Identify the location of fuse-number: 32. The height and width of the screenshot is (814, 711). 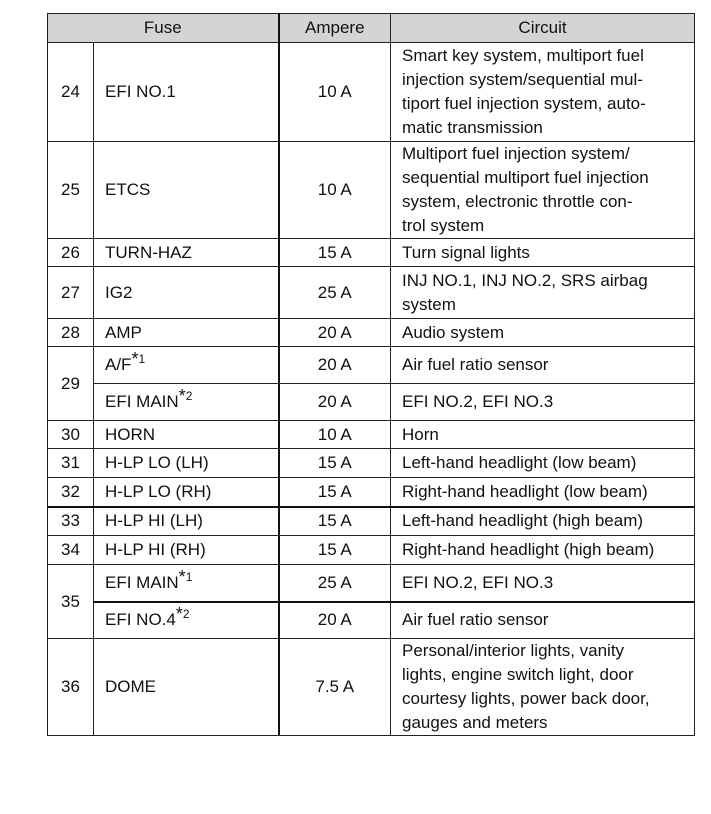
(70, 492).